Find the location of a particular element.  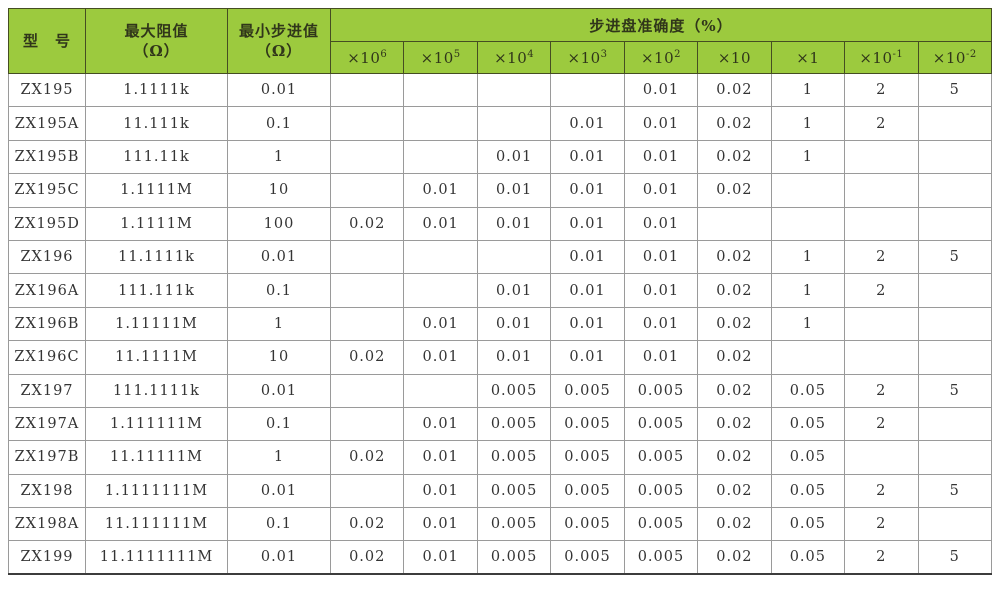

header-multiplier-5: ×10 is located at coordinates (734, 57).